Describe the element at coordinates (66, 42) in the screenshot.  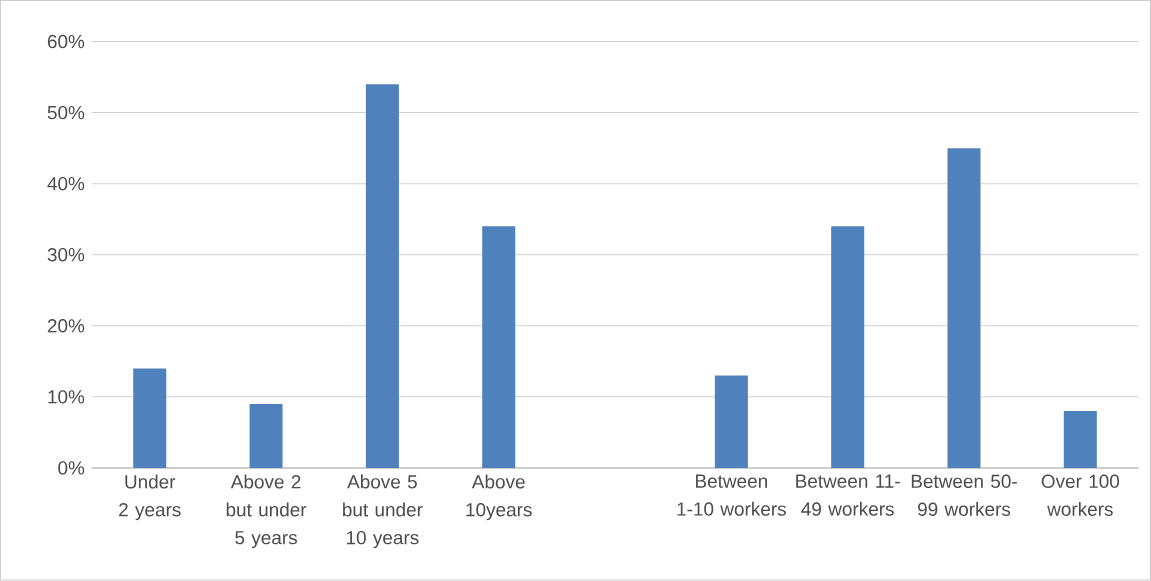
I see `y-tick-label: 60%` at that location.